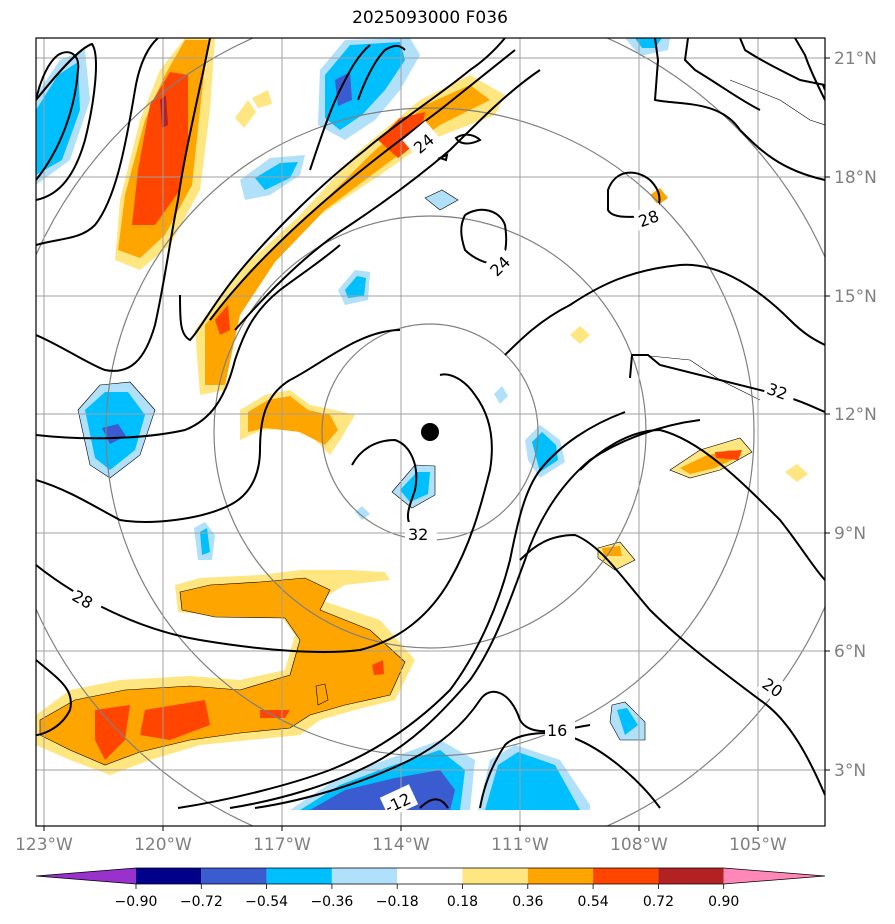 This screenshot has height=924, width=895. Describe the element at coordinates (593, 902) in the screenshot. I see `colorbar-tick: 0.54` at that location.